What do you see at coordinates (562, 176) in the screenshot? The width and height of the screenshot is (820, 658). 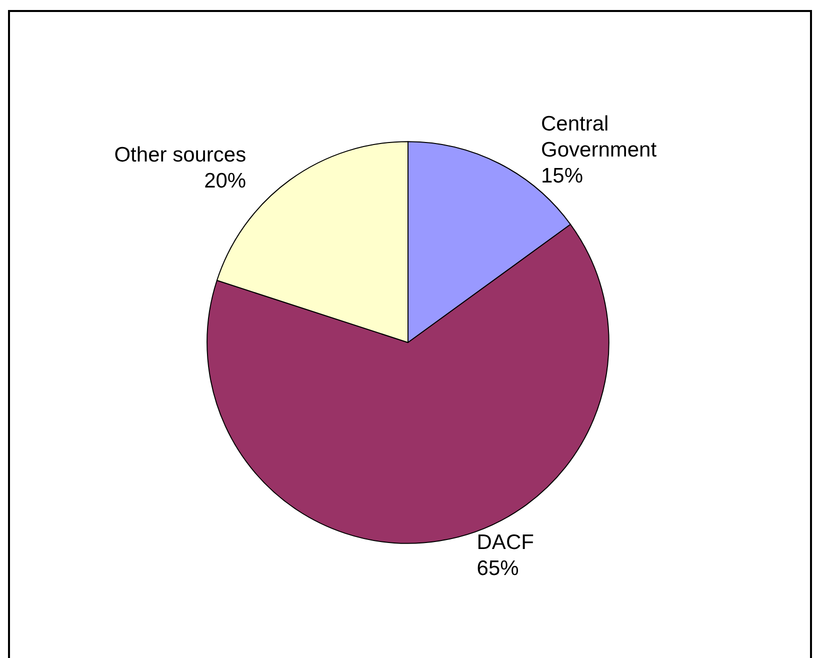 I see `data-label: 15%` at bounding box center [562, 176].